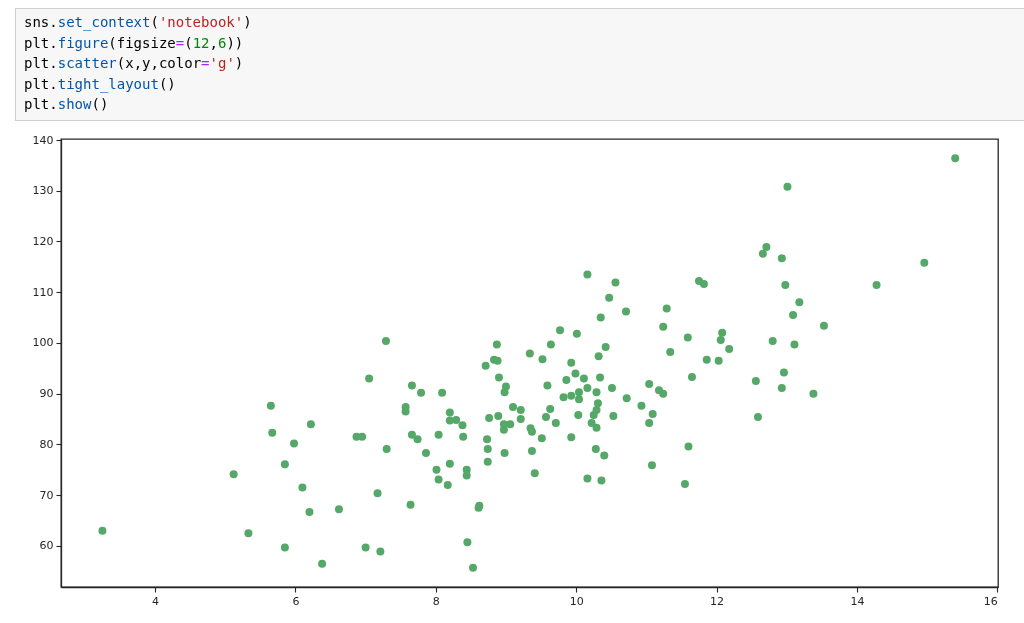 This screenshot has width=1024, height=623. I want to click on text: plt.scatter(x,y,color='g'), so click(134, 63).